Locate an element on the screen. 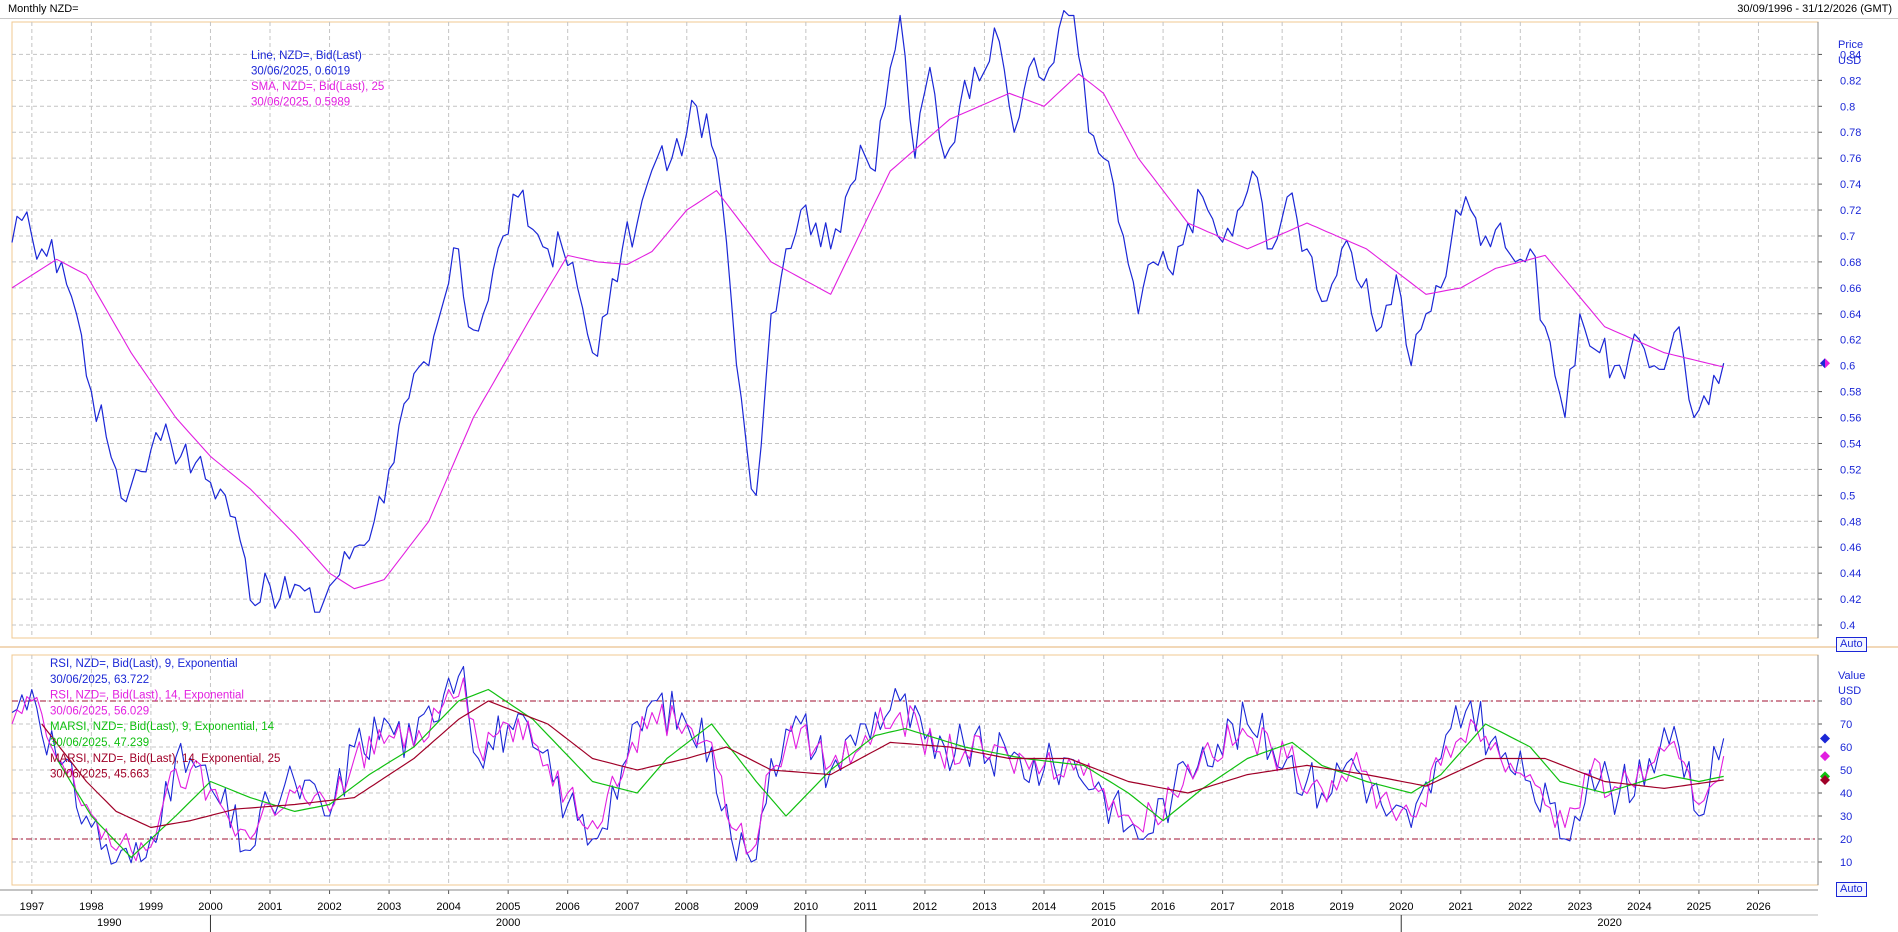 The height and width of the screenshot is (932, 1898). x-axis-year-label: 2008 is located at coordinates (687, 907).